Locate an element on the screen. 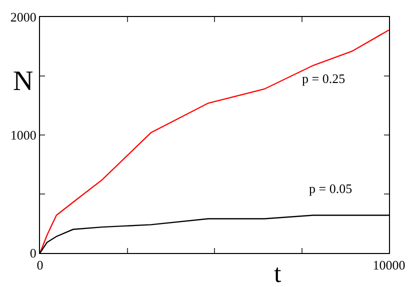 Image resolution: width=415 pixels, height=287 pixels. x-tick-label: 10000 is located at coordinates (389, 265).